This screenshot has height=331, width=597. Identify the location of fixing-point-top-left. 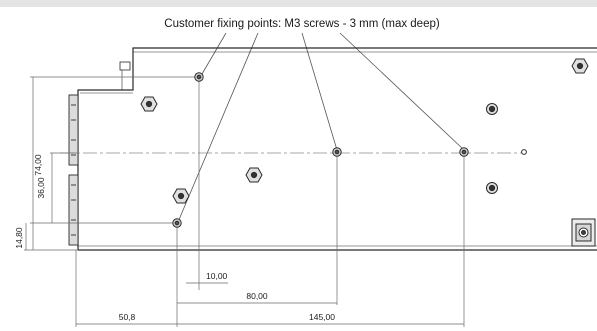
(199, 77).